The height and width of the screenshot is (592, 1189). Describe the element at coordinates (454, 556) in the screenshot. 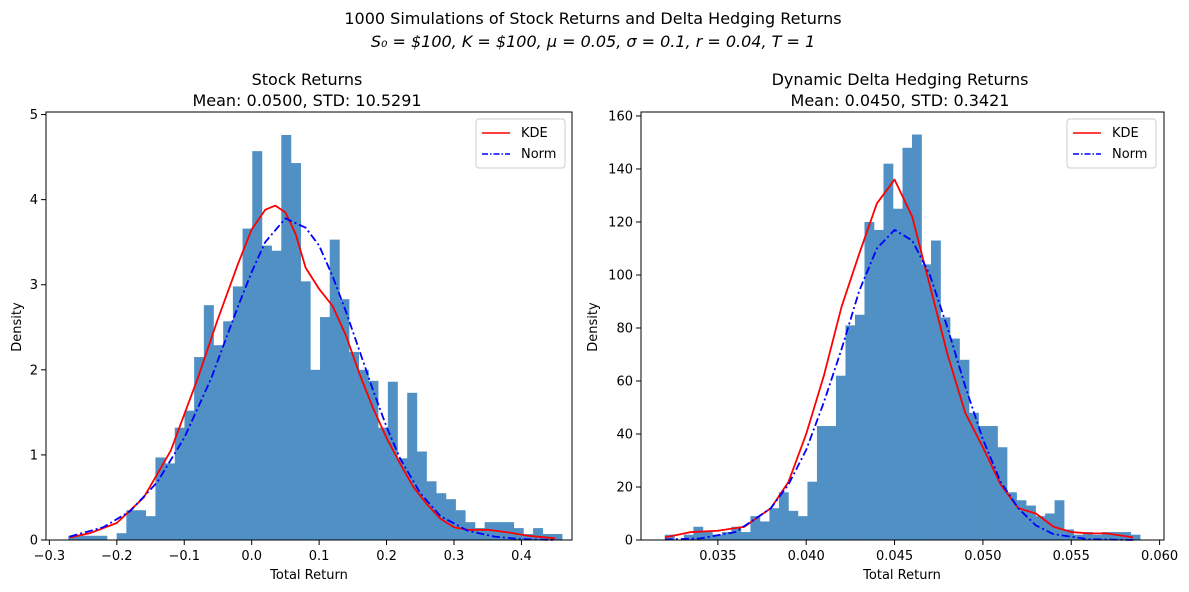

I see `x-tick-label: 0.3` at that location.